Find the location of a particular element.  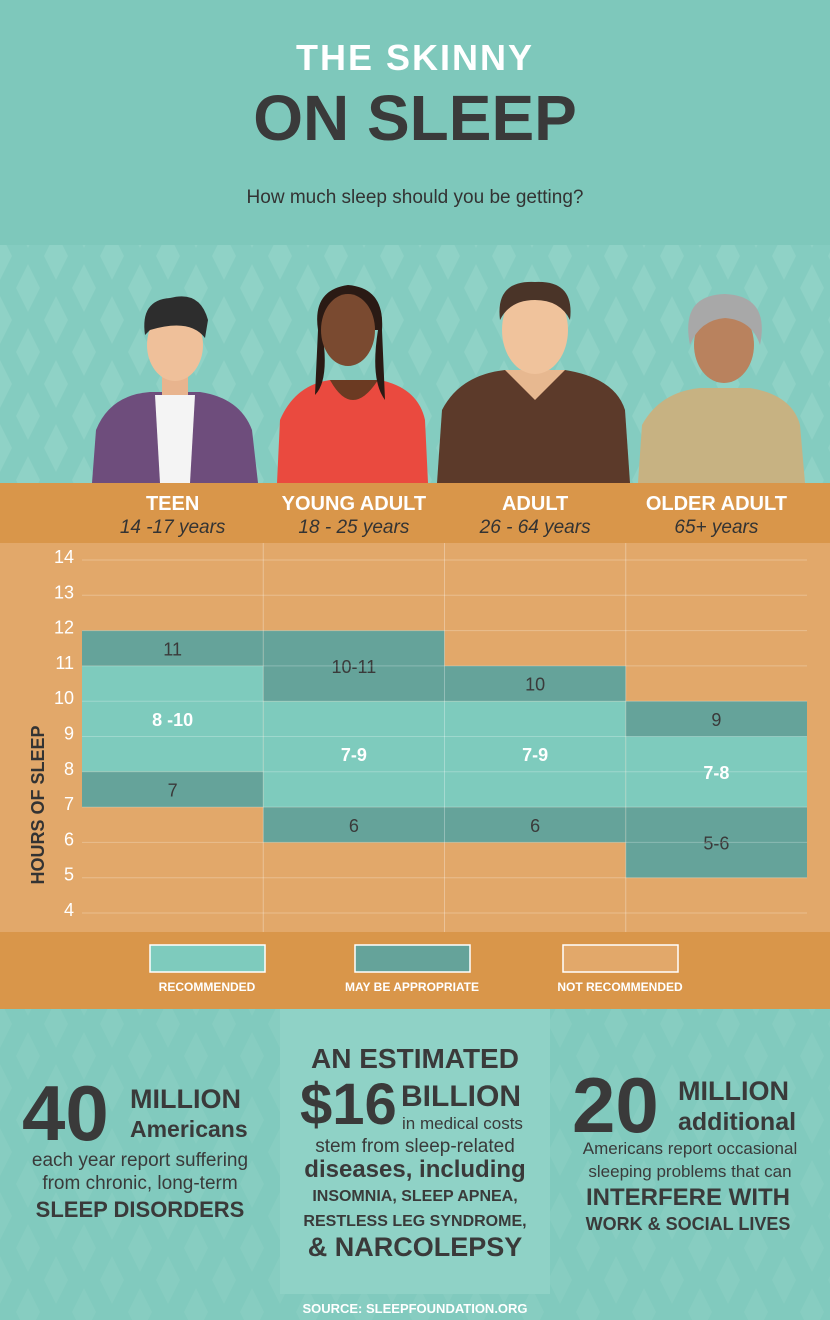

y-tick-label: 6 is located at coordinates (69, 839).